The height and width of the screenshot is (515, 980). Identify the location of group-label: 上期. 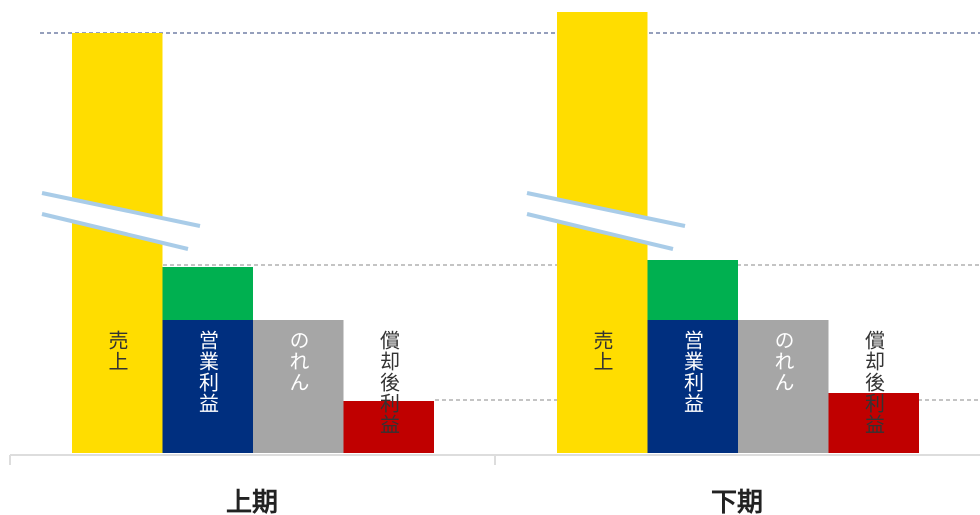
(252, 501).